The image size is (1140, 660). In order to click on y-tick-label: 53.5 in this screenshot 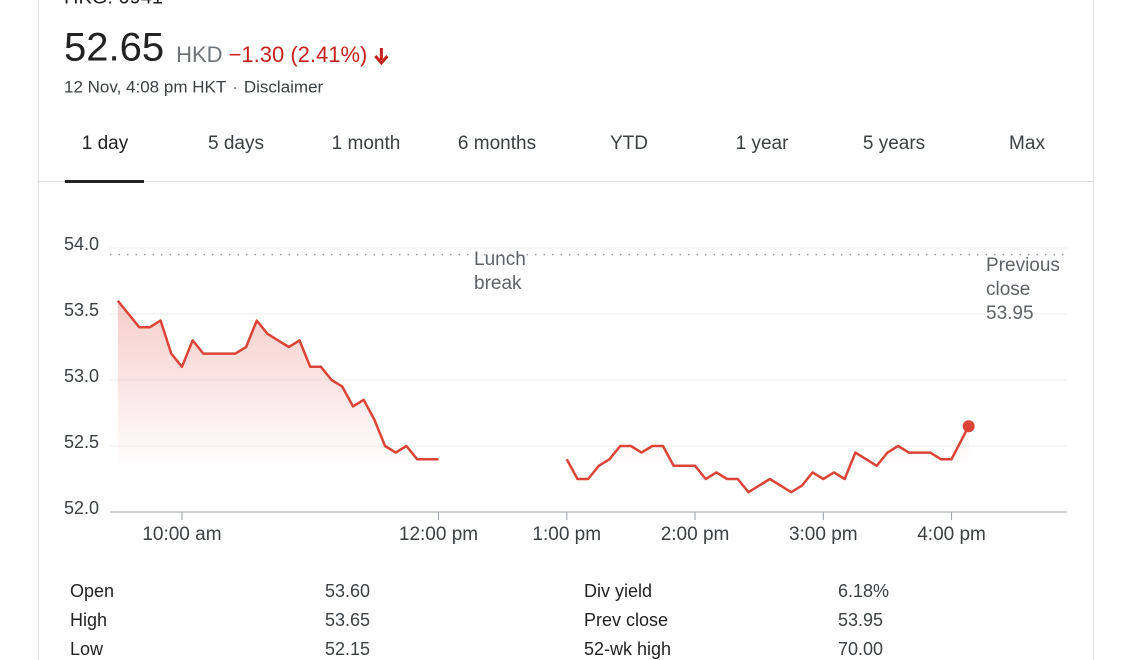, I will do `click(81, 310)`.